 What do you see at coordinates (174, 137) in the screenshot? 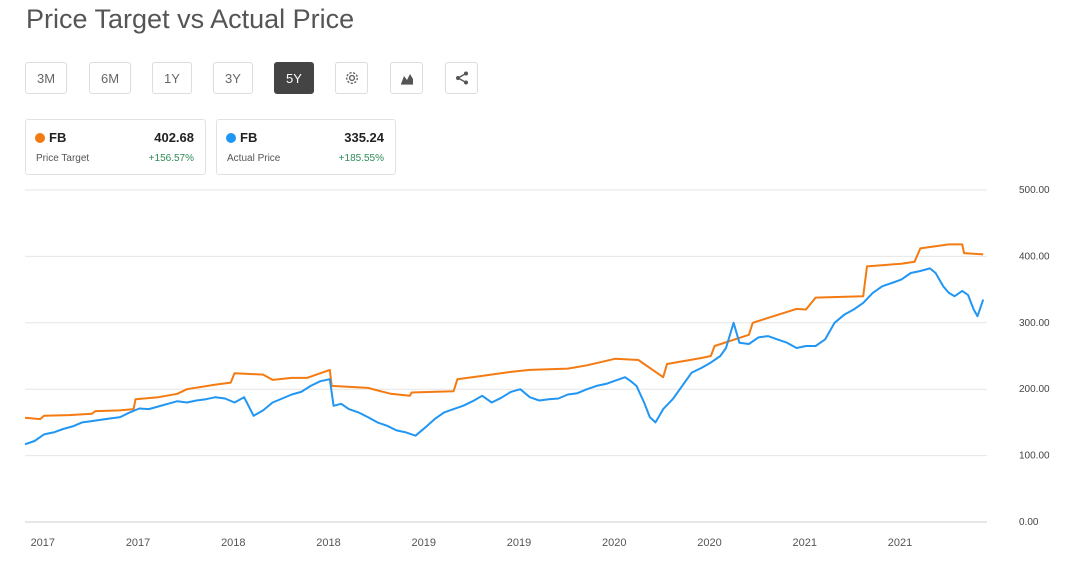
I see `legend-value: 402.68` at bounding box center [174, 137].